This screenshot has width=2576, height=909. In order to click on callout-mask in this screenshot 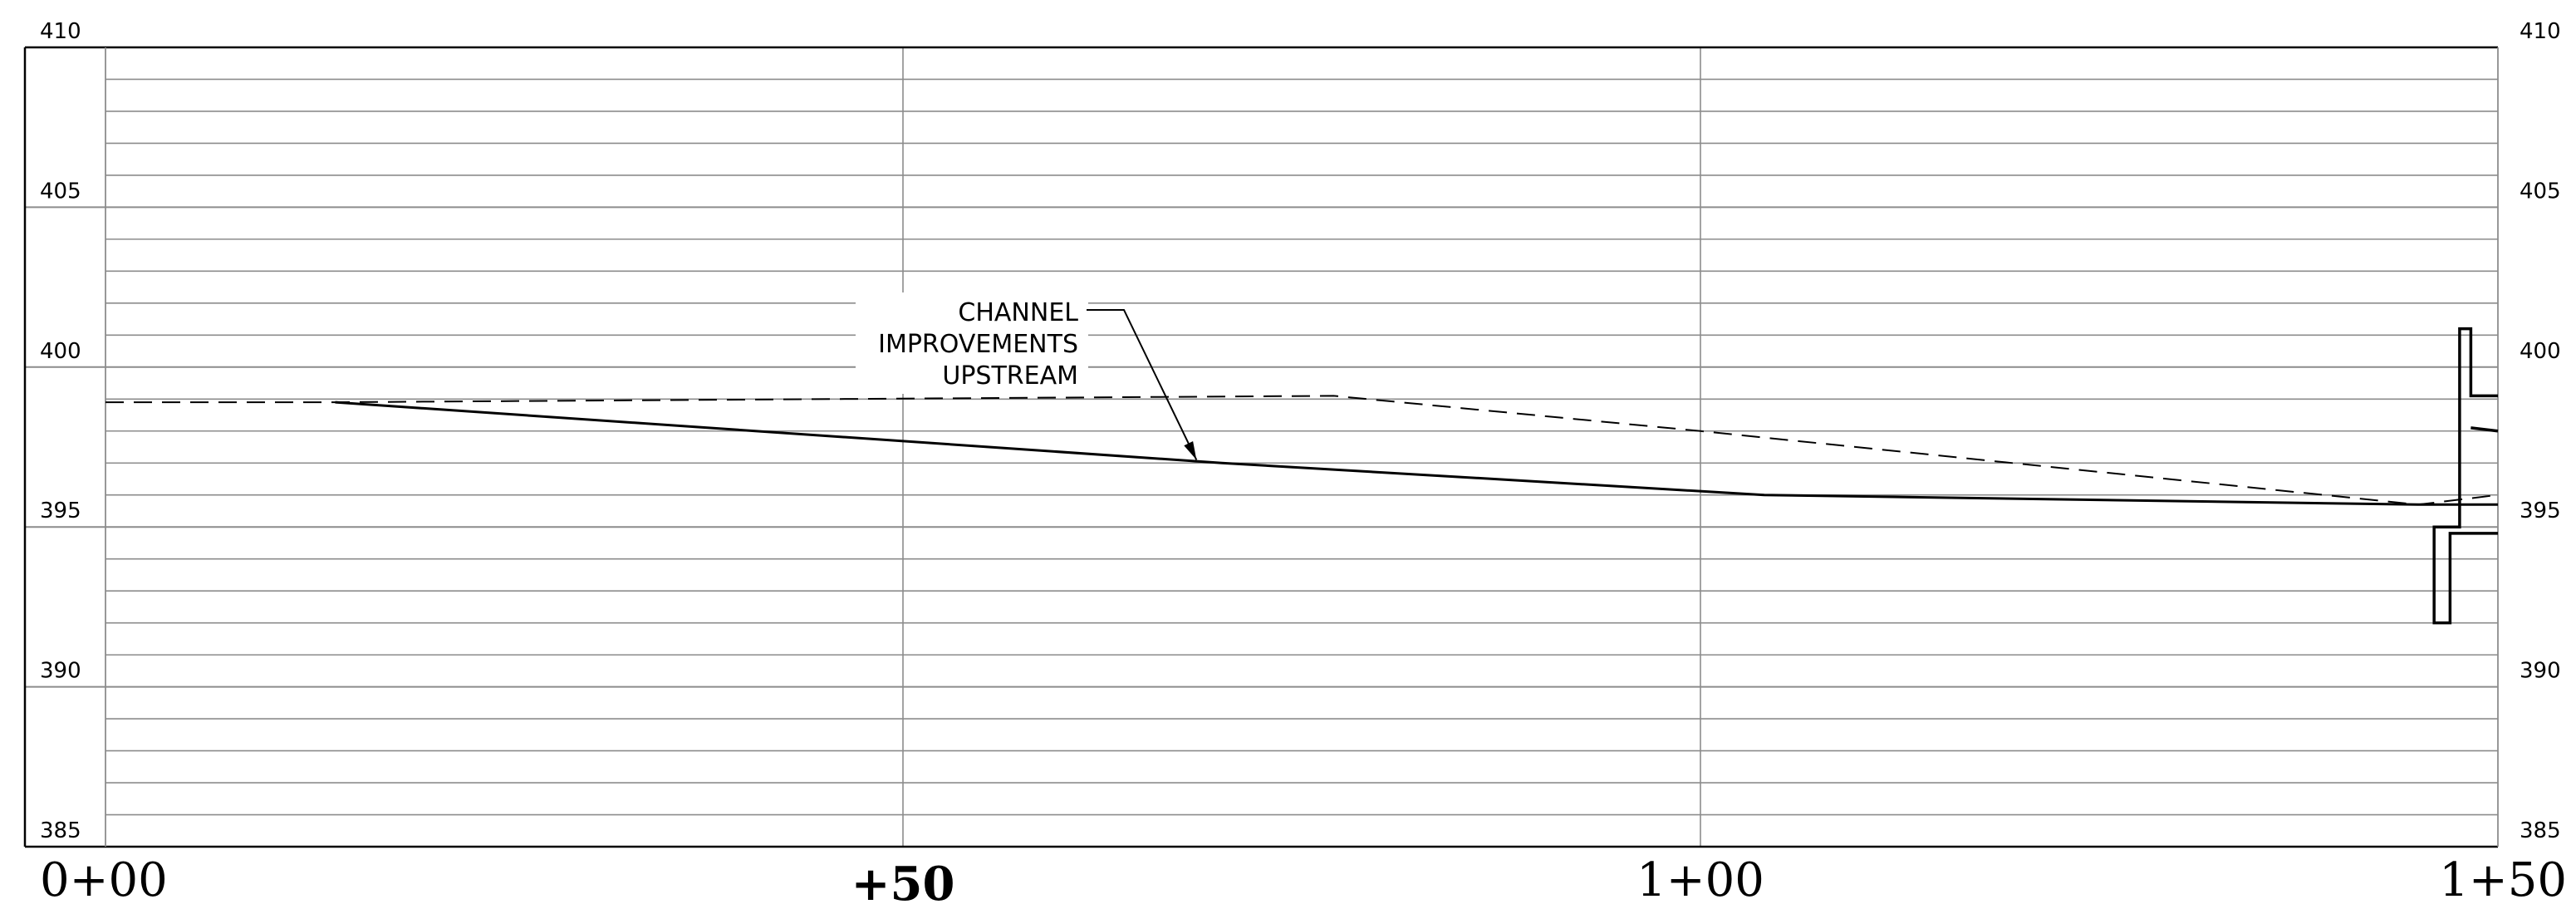, I will do `click(972, 343)`.